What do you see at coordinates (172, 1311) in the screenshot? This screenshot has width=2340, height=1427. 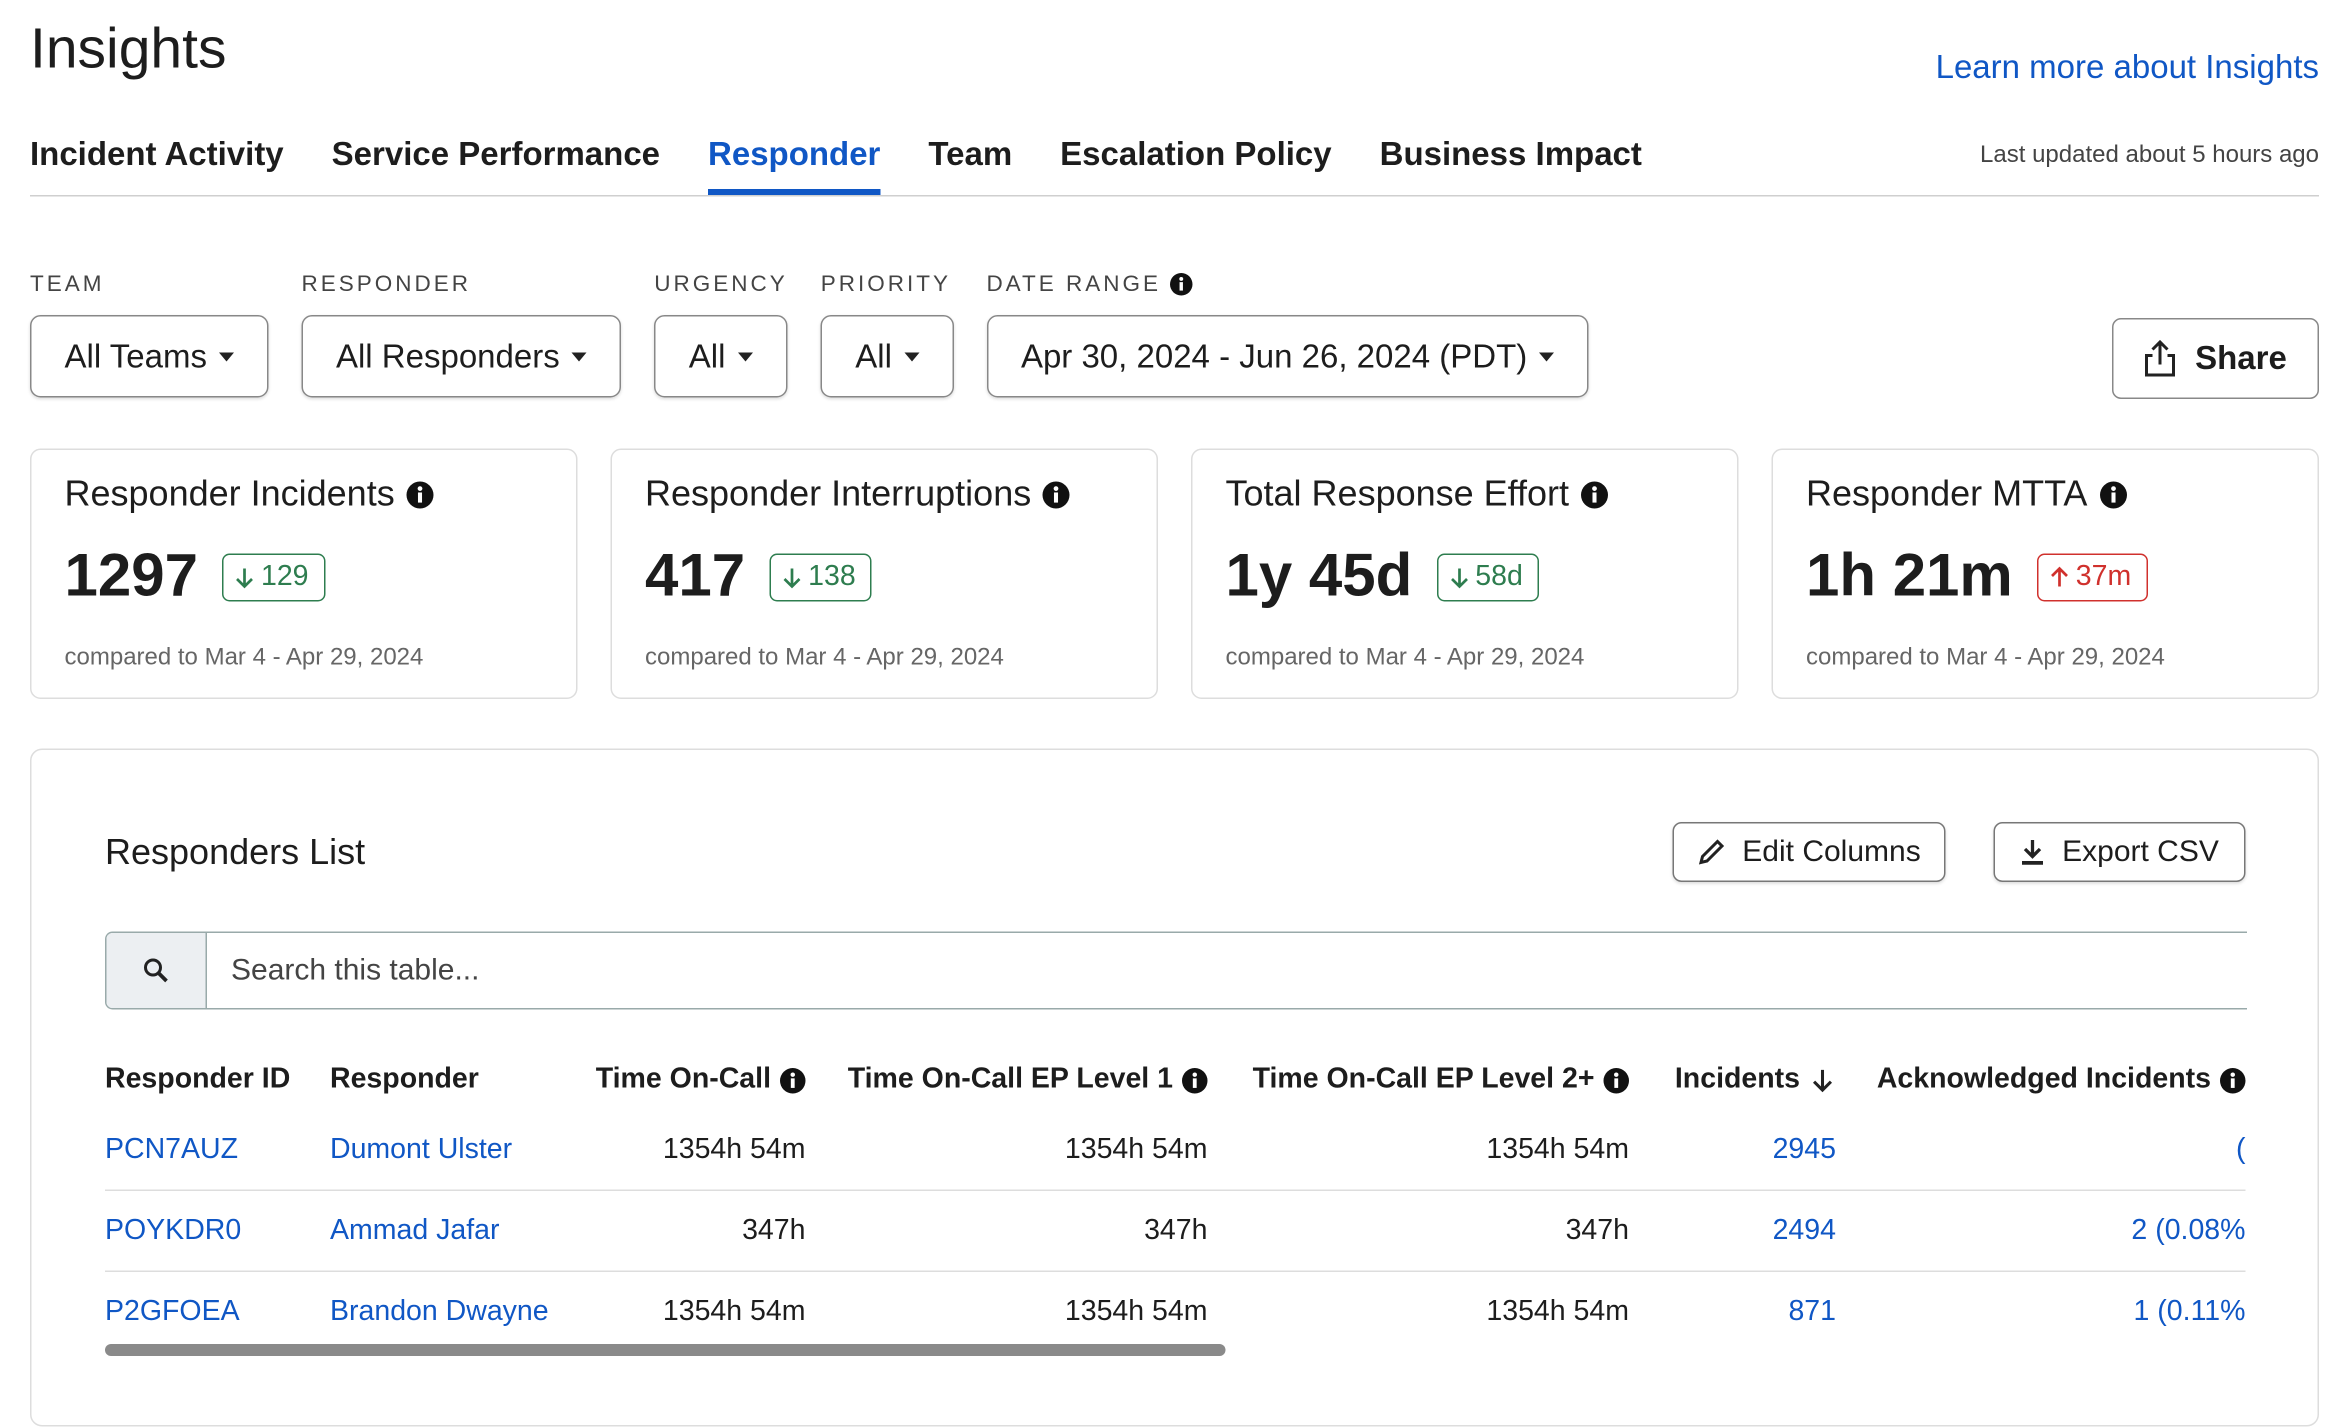 I see `cell-link: P2GFOEA` at bounding box center [172, 1311].